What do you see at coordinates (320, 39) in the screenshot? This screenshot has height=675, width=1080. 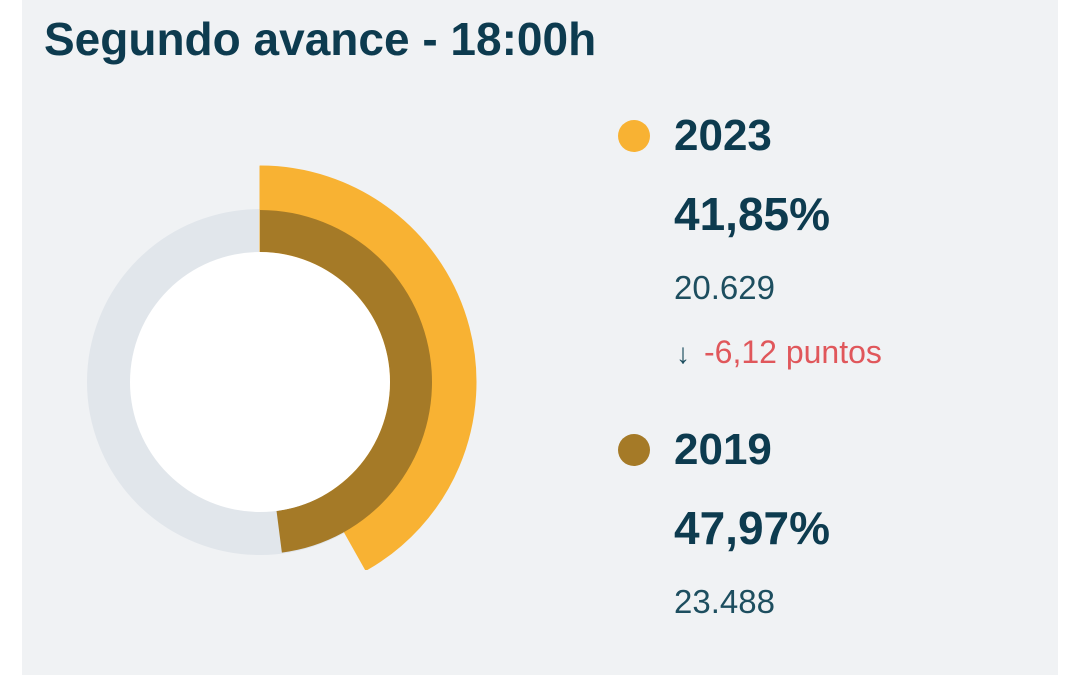 I see `page-title: Segundo avance - 18:00h` at bounding box center [320, 39].